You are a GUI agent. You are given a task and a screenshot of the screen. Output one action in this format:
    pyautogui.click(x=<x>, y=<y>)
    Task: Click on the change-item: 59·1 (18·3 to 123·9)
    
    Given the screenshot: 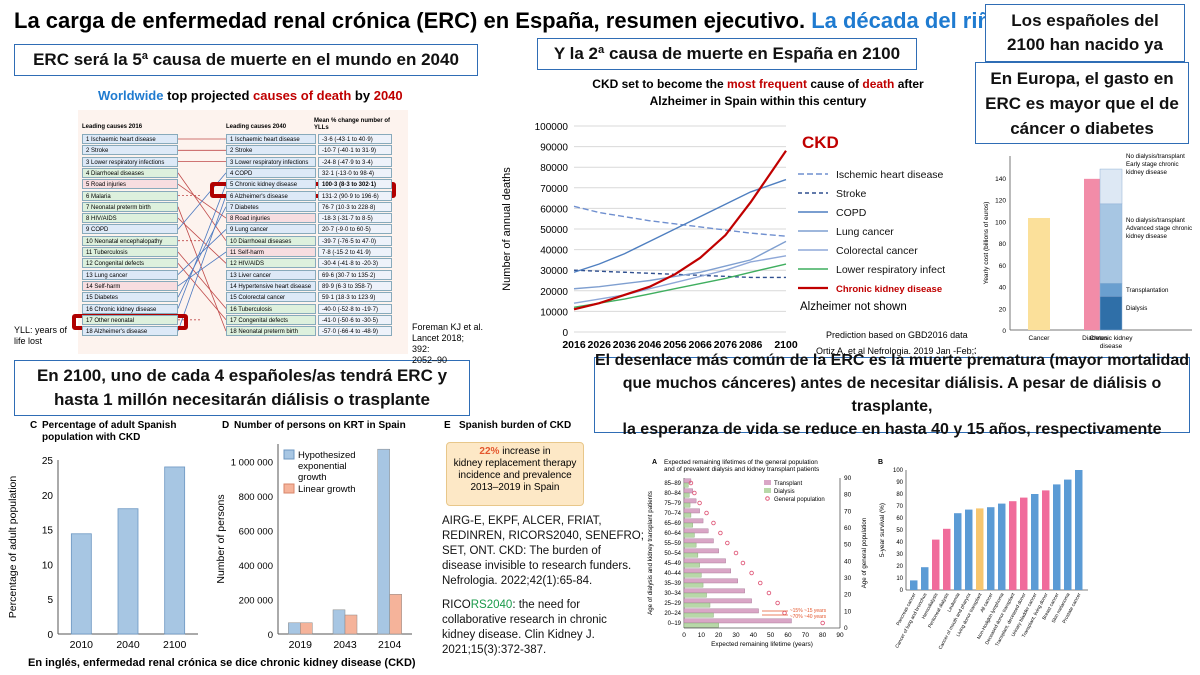 What is the action you would take?
    pyautogui.click(x=355, y=297)
    